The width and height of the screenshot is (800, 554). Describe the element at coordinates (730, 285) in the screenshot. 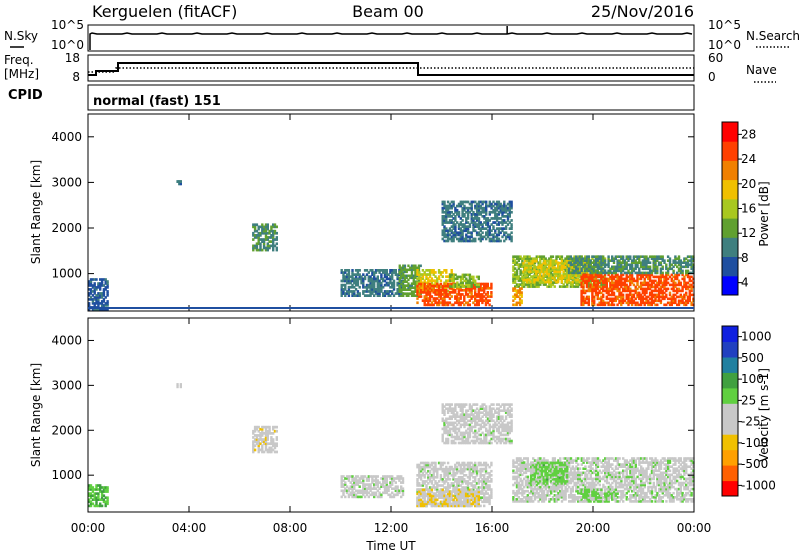

I see `colorbar-swatch` at that location.